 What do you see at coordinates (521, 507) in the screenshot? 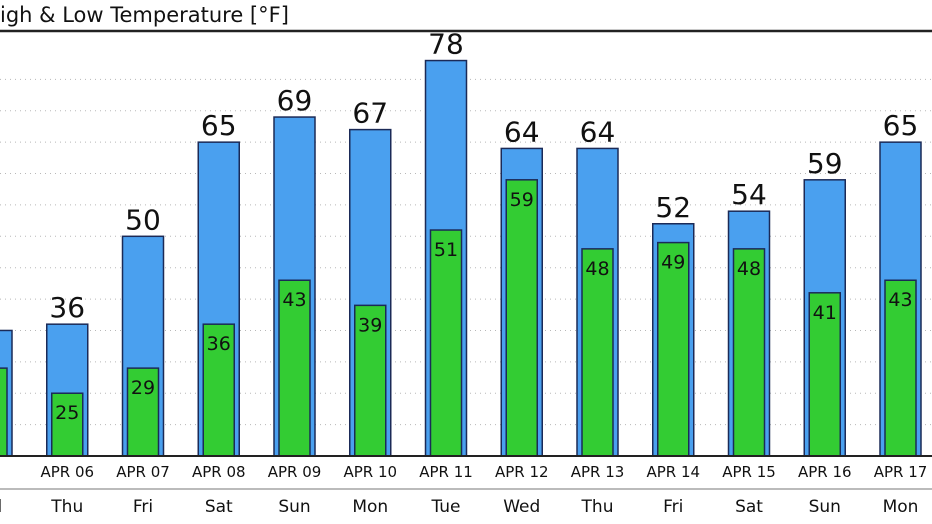
I see `weekday-tick-label: Wed` at bounding box center [521, 507].